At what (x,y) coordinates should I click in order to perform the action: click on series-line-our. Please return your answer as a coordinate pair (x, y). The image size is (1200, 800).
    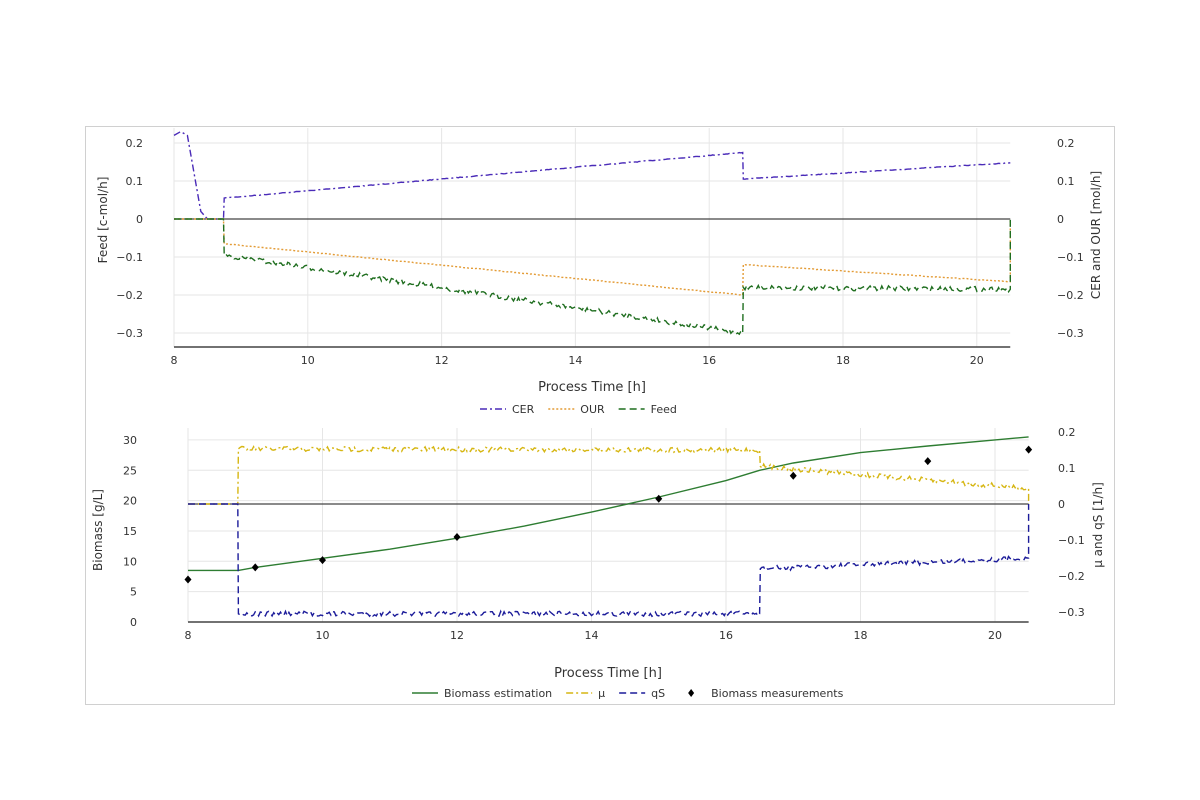
    Looking at the image, I should click on (592, 257).